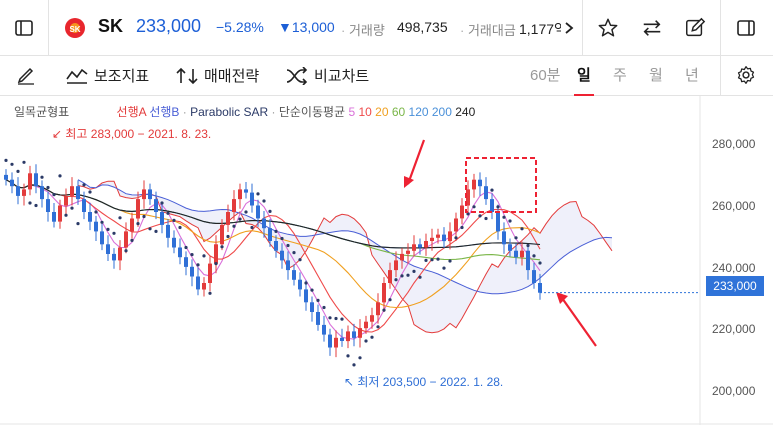 The width and height of the screenshot is (773, 425). Describe the element at coordinates (217, 75) in the screenshot. I see `strategy-button: 매매전략` at that location.